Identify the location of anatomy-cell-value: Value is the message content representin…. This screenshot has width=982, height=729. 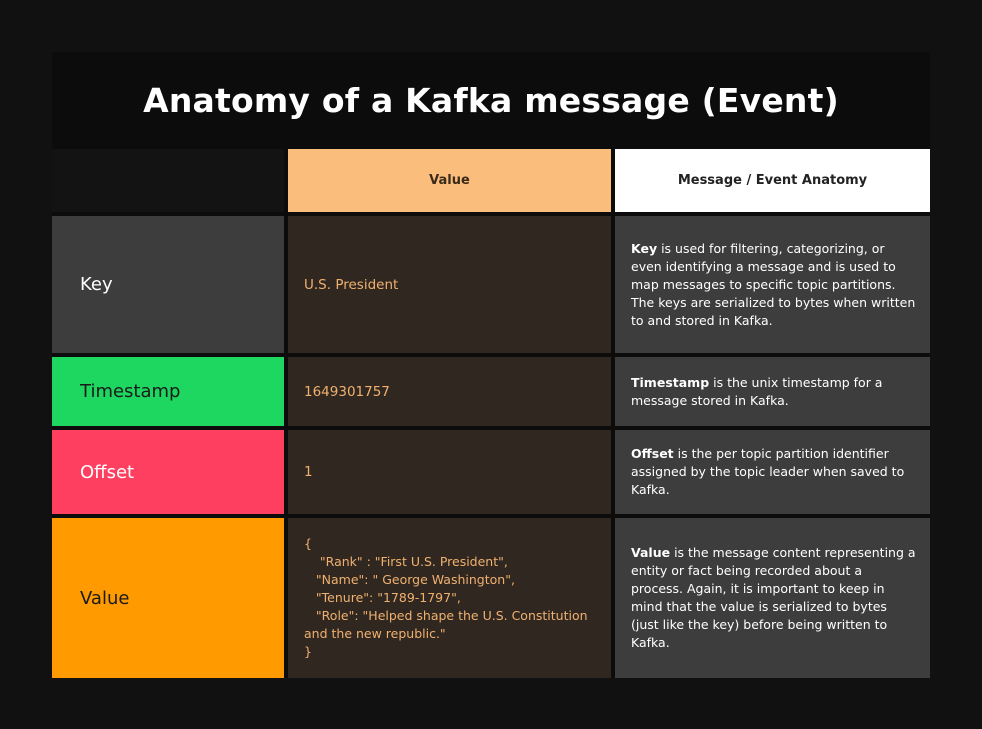
(772, 598).